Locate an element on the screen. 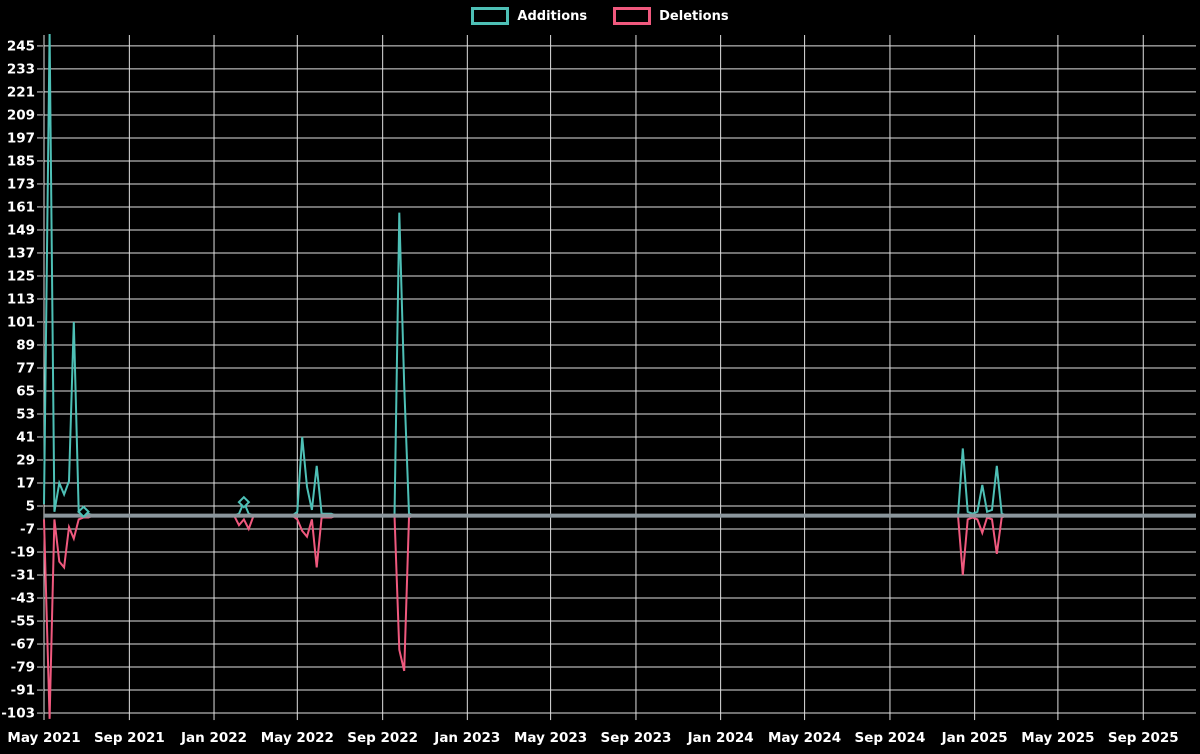 Image resolution: width=1200 pixels, height=754 pixels. deletions-swatch-icon is located at coordinates (632, 16).